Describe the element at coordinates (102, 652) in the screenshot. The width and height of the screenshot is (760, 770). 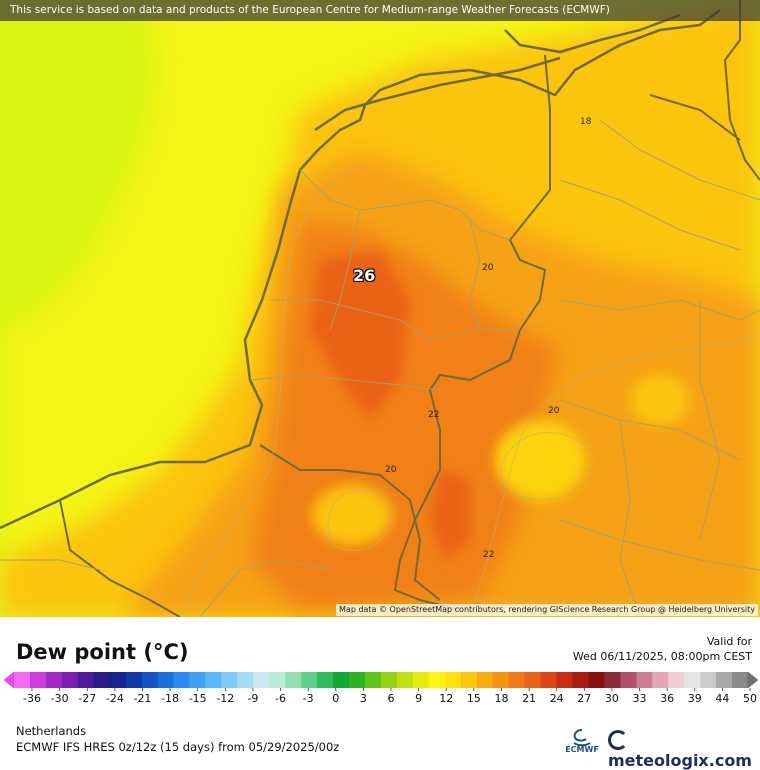
I see `page-title: Dew point (°C)` at that location.